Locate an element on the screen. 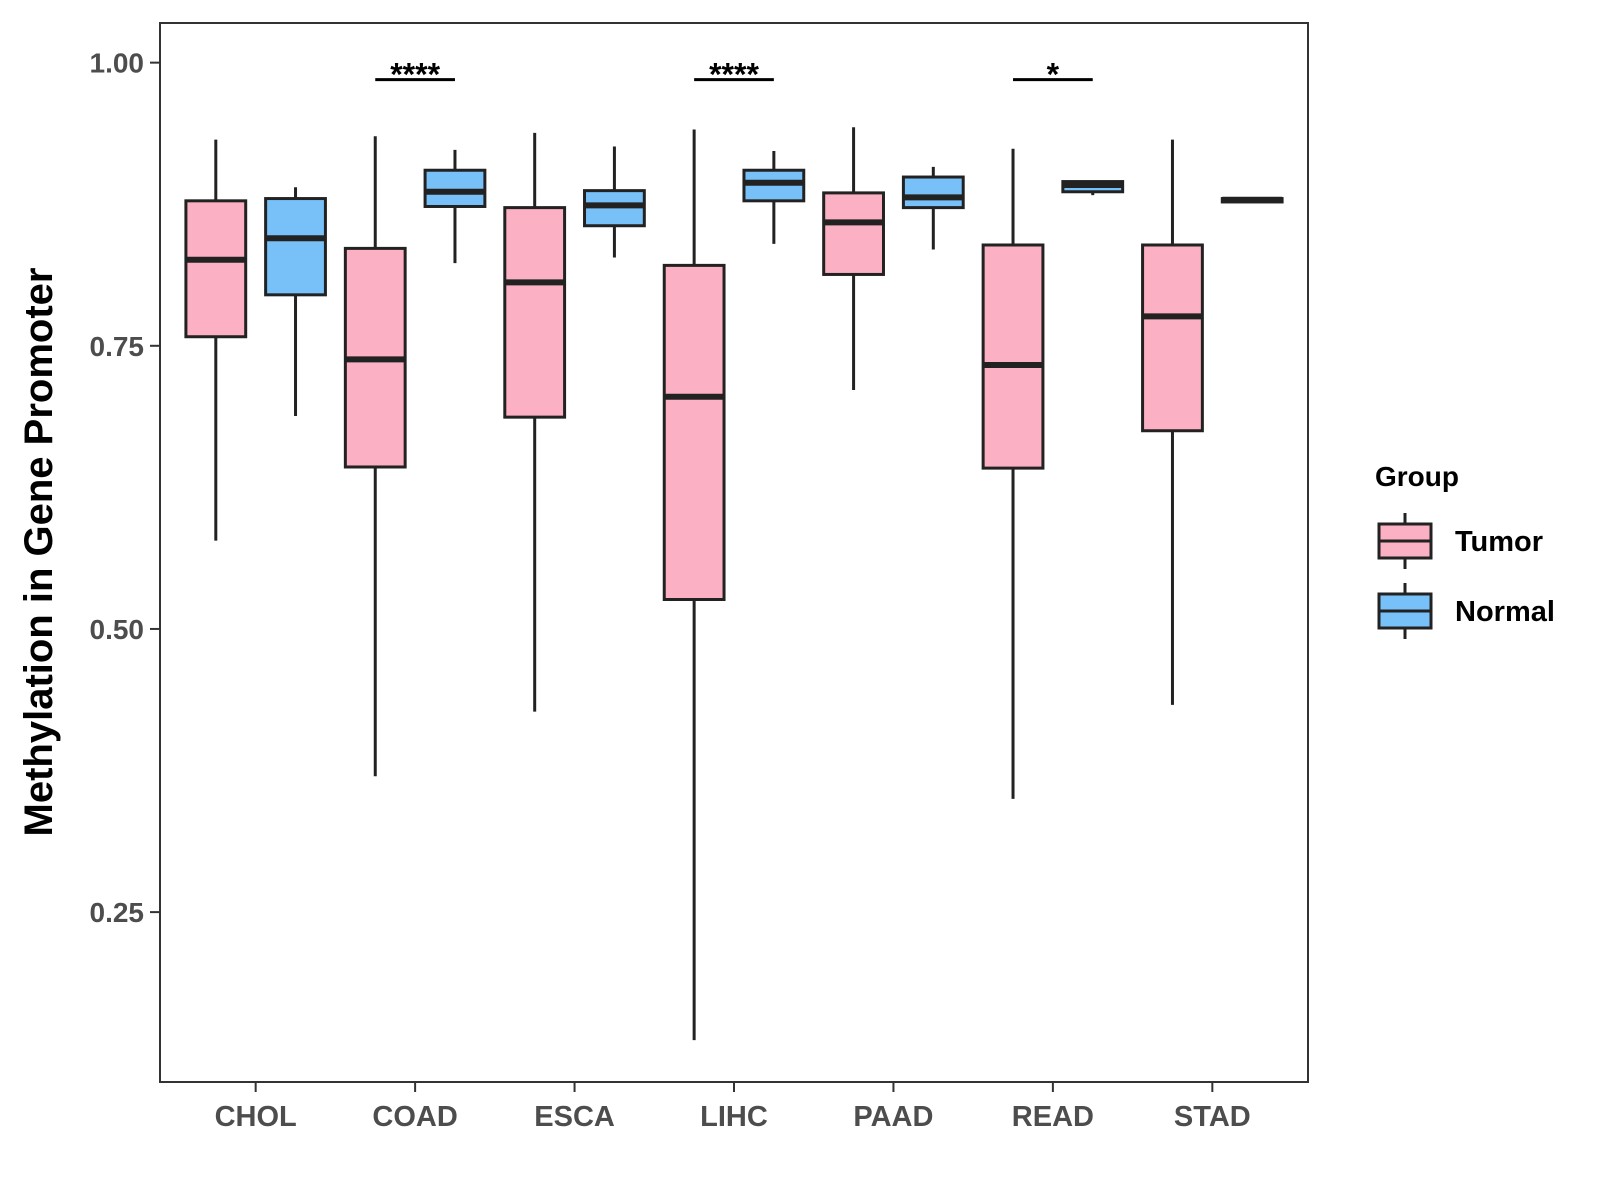  x-tick-label: LIHC is located at coordinates (734, 1117).